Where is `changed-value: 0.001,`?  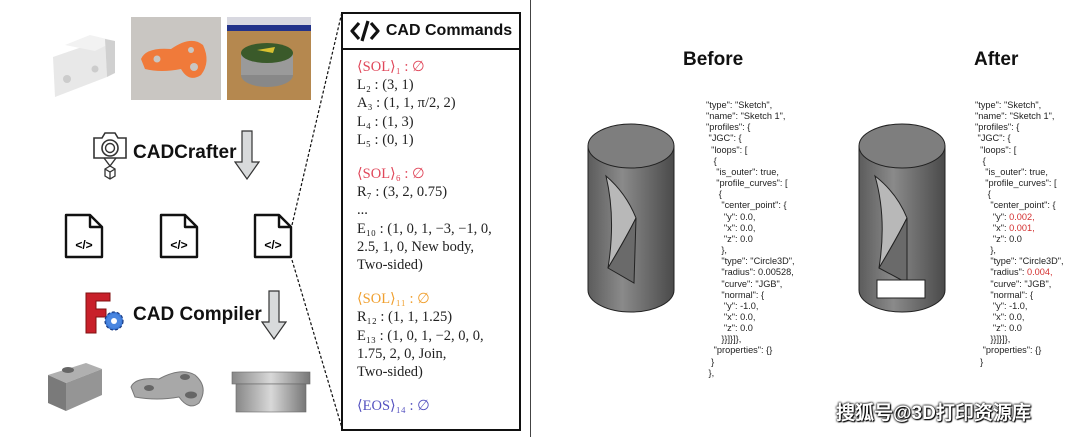
changed-value: 0.001, is located at coordinates (1022, 227).